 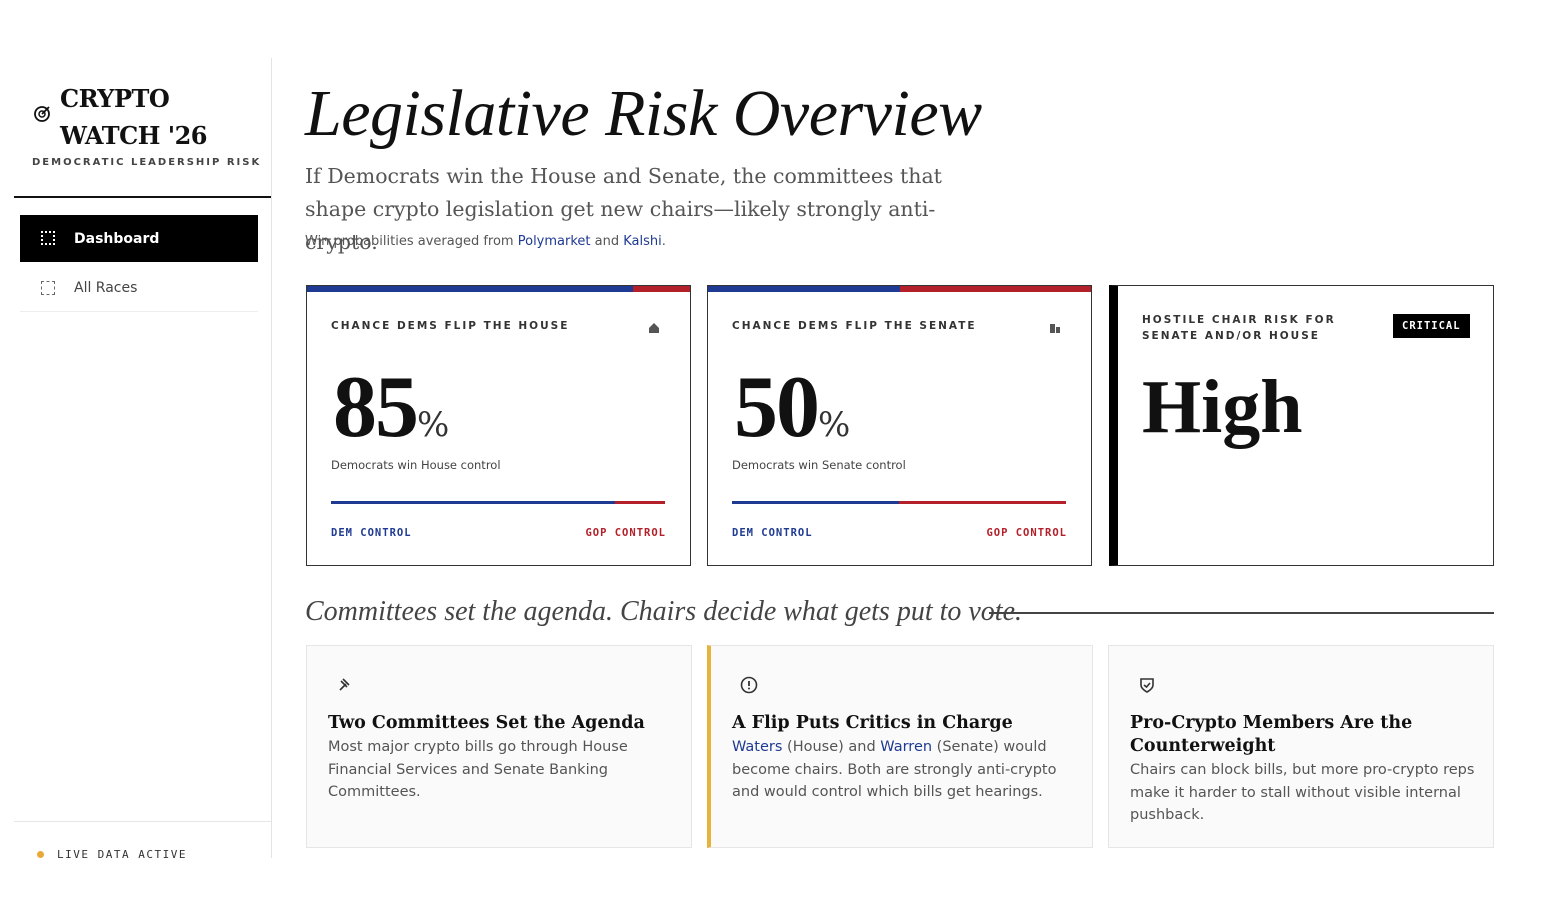 What do you see at coordinates (757, 747) in the screenshot?
I see `link: Waters` at bounding box center [757, 747].